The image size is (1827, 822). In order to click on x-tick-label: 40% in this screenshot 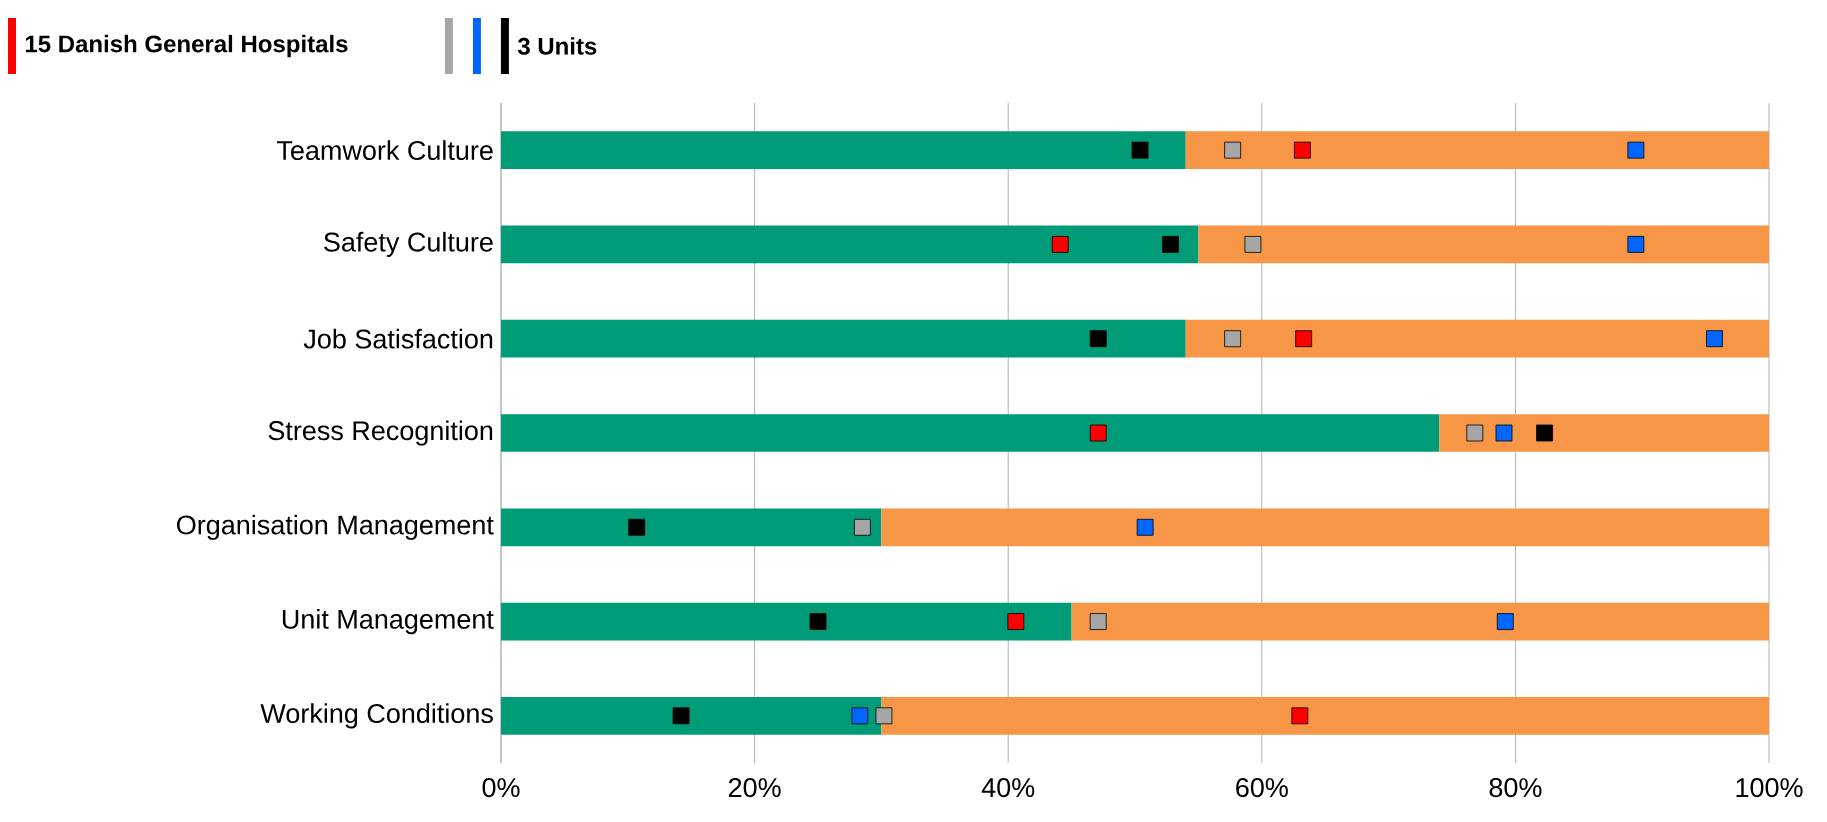, I will do `click(1008, 788)`.